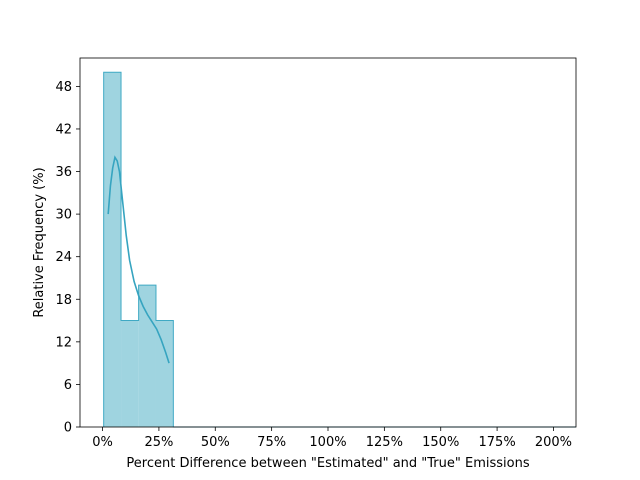  Describe the element at coordinates (138, 259) in the screenshot. I see `kde-curve` at that location.